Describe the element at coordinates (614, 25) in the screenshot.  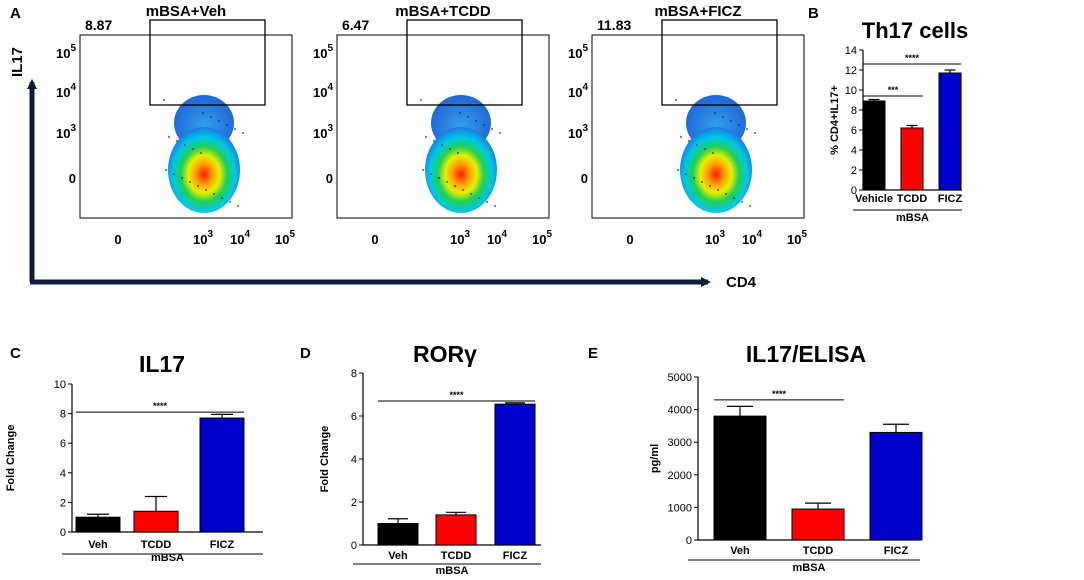
I see `flow-gate-percentage: 11.83` at that location.